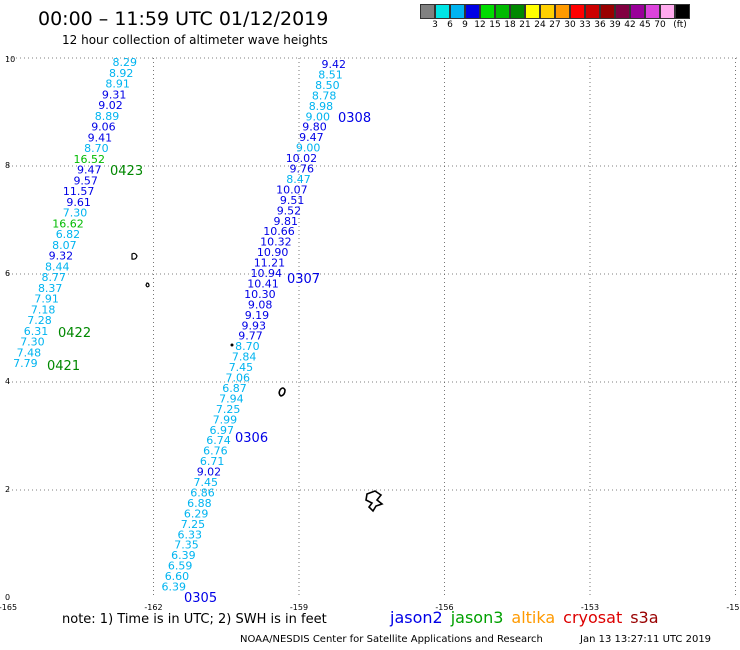  Describe the element at coordinates (263, 283) in the screenshot. I see `wave-height-label: 10.41` at that location.